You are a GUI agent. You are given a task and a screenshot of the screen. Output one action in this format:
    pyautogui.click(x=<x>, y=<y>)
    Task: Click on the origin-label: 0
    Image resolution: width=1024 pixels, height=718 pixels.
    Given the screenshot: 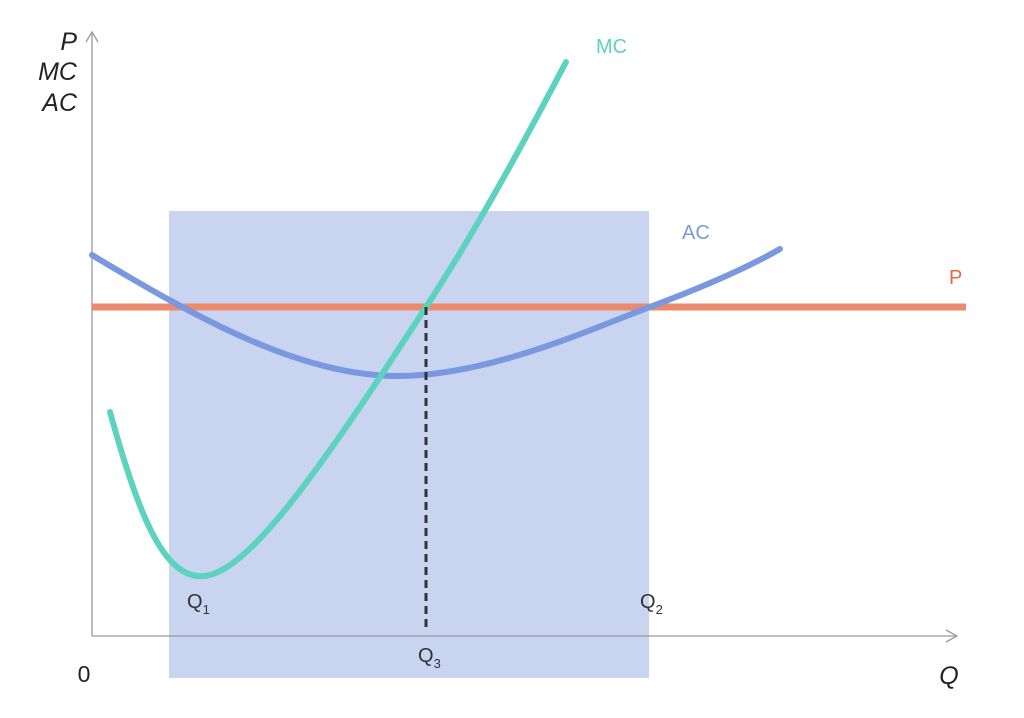 What is the action you would take?
    pyautogui.click(x=84, y=674)
    